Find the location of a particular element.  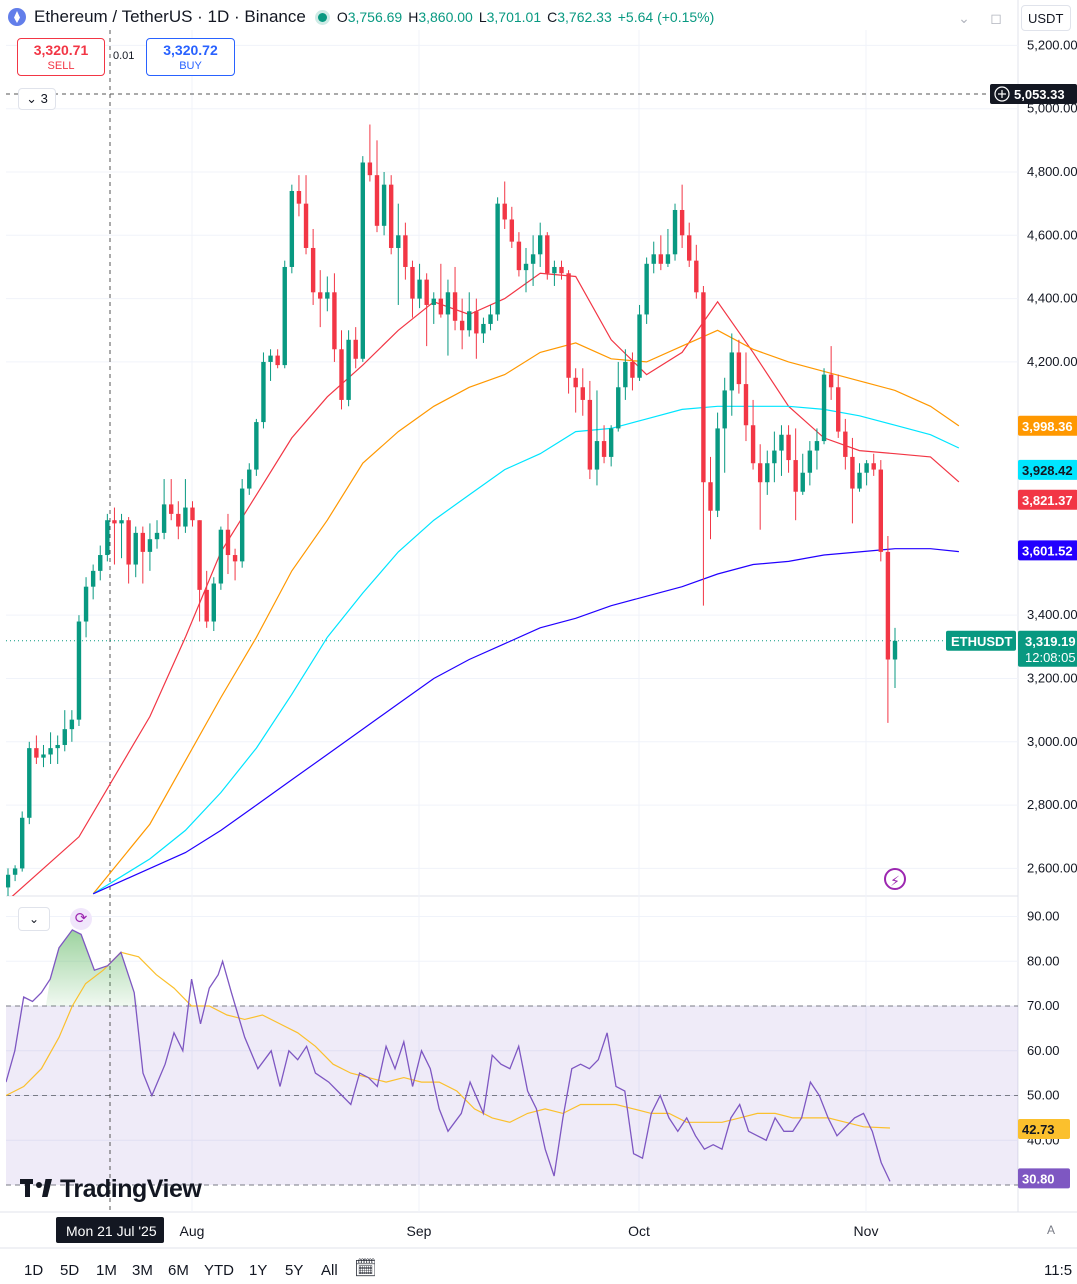

eth-logo-icon is located at coordinates (17, 17).